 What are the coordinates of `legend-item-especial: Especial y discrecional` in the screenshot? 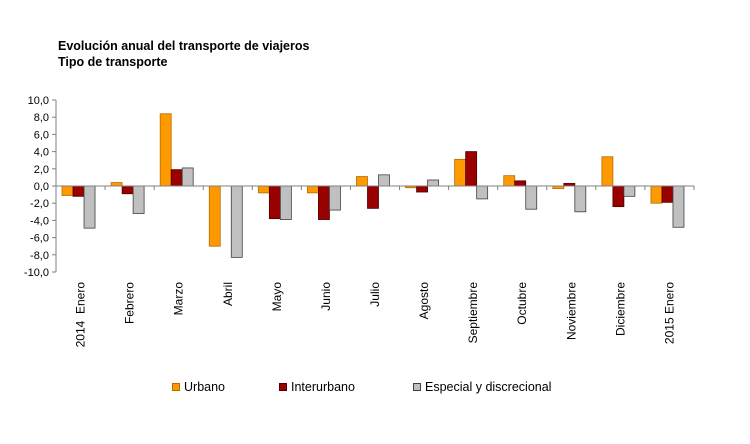 It's located at (482, 387).